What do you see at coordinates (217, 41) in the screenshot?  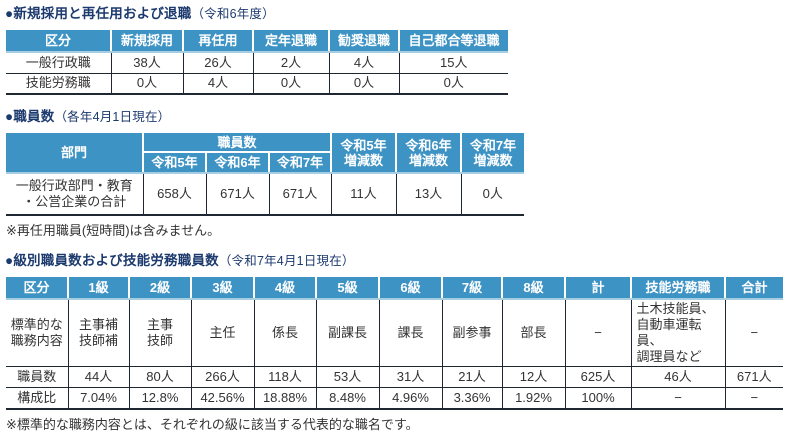 I see `col-header-reappointed: 再任用` at bounding box center [217, 41].